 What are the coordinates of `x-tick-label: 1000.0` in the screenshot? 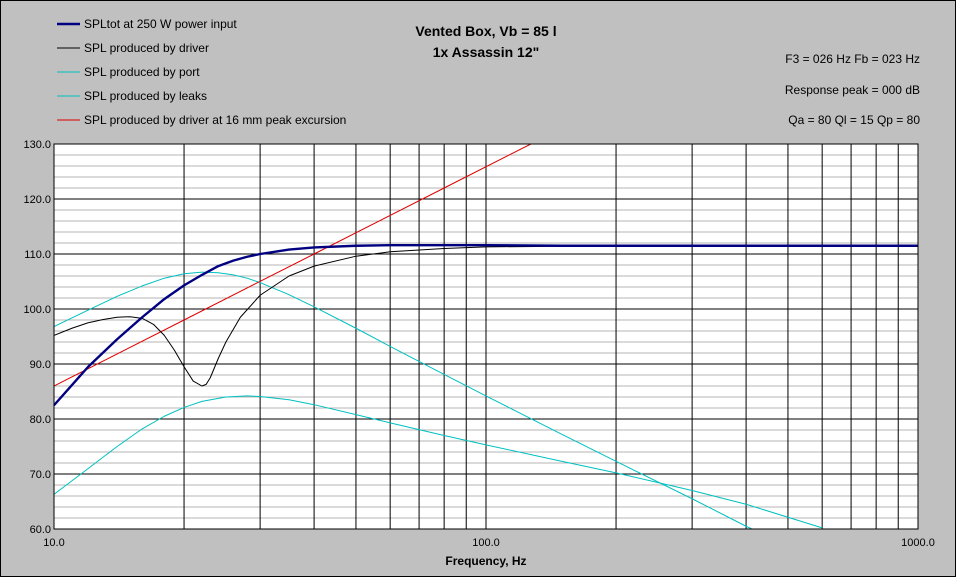 It's located at (918, 543).